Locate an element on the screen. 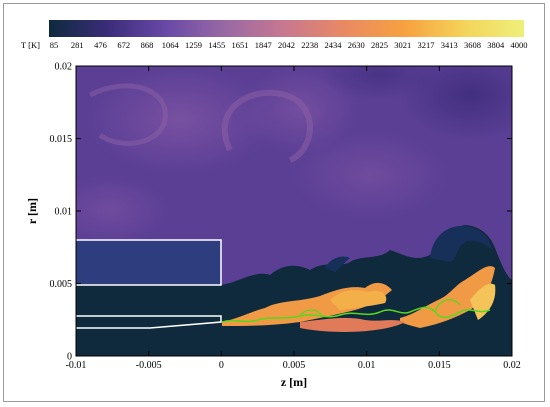  cold-stream-outer is located at coordinates (148, 262).